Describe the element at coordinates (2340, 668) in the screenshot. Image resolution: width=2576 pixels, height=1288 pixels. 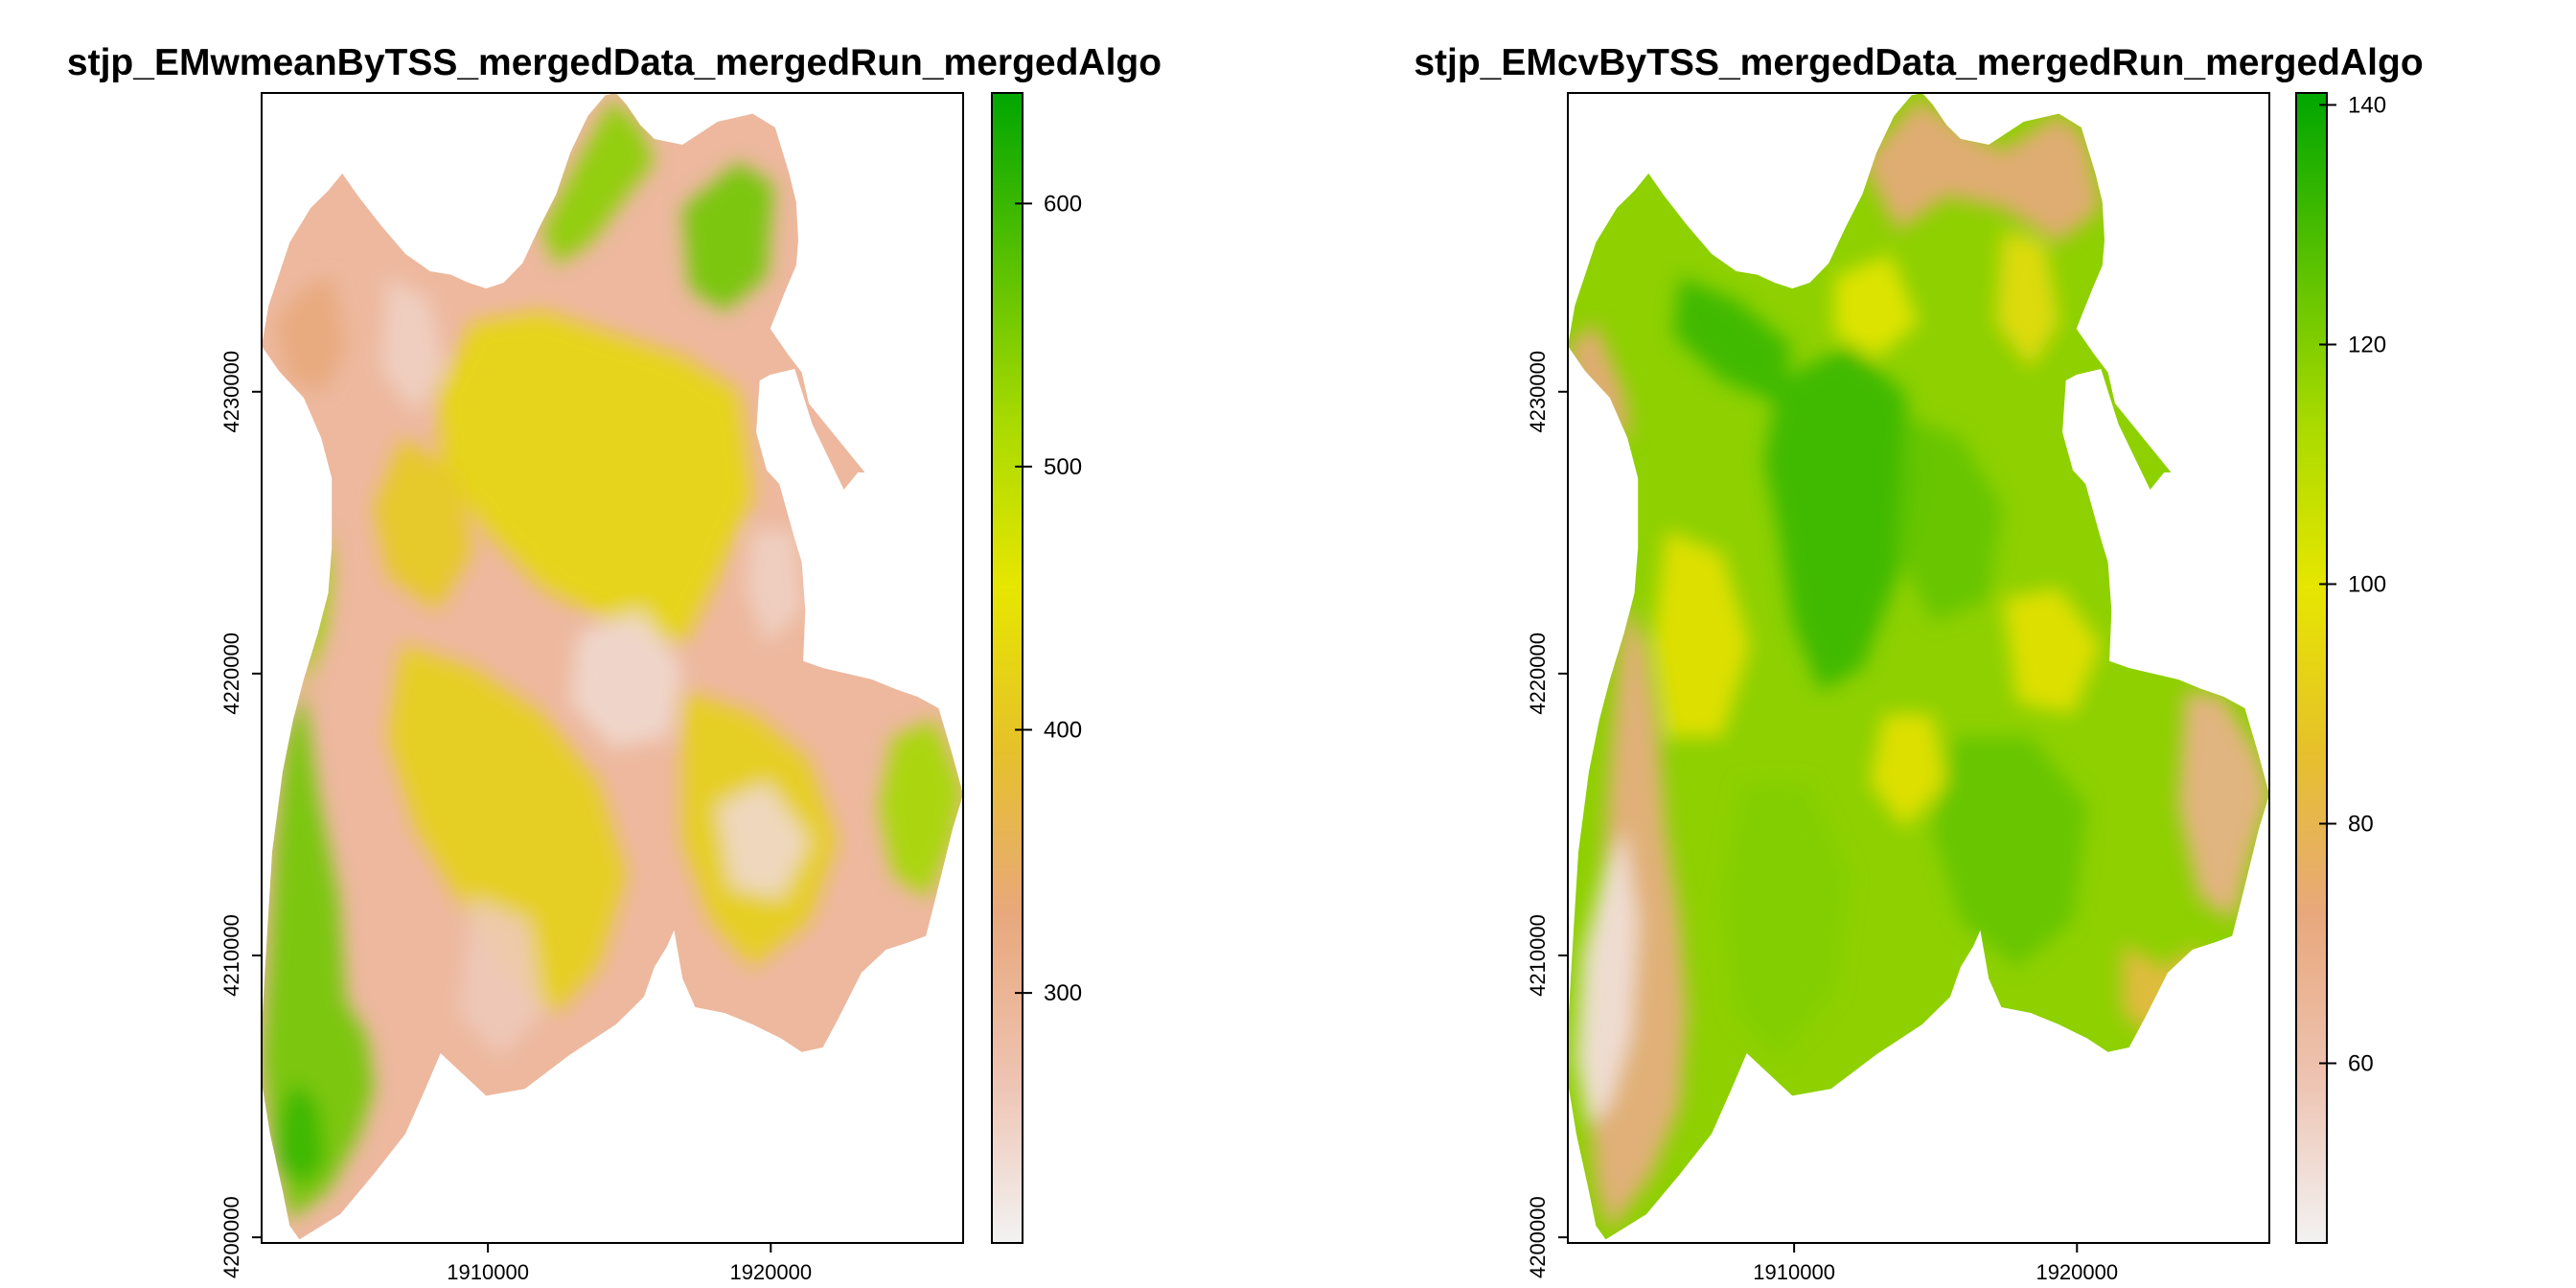
I see `colorbar: 60 80 100 120 140` at that location.